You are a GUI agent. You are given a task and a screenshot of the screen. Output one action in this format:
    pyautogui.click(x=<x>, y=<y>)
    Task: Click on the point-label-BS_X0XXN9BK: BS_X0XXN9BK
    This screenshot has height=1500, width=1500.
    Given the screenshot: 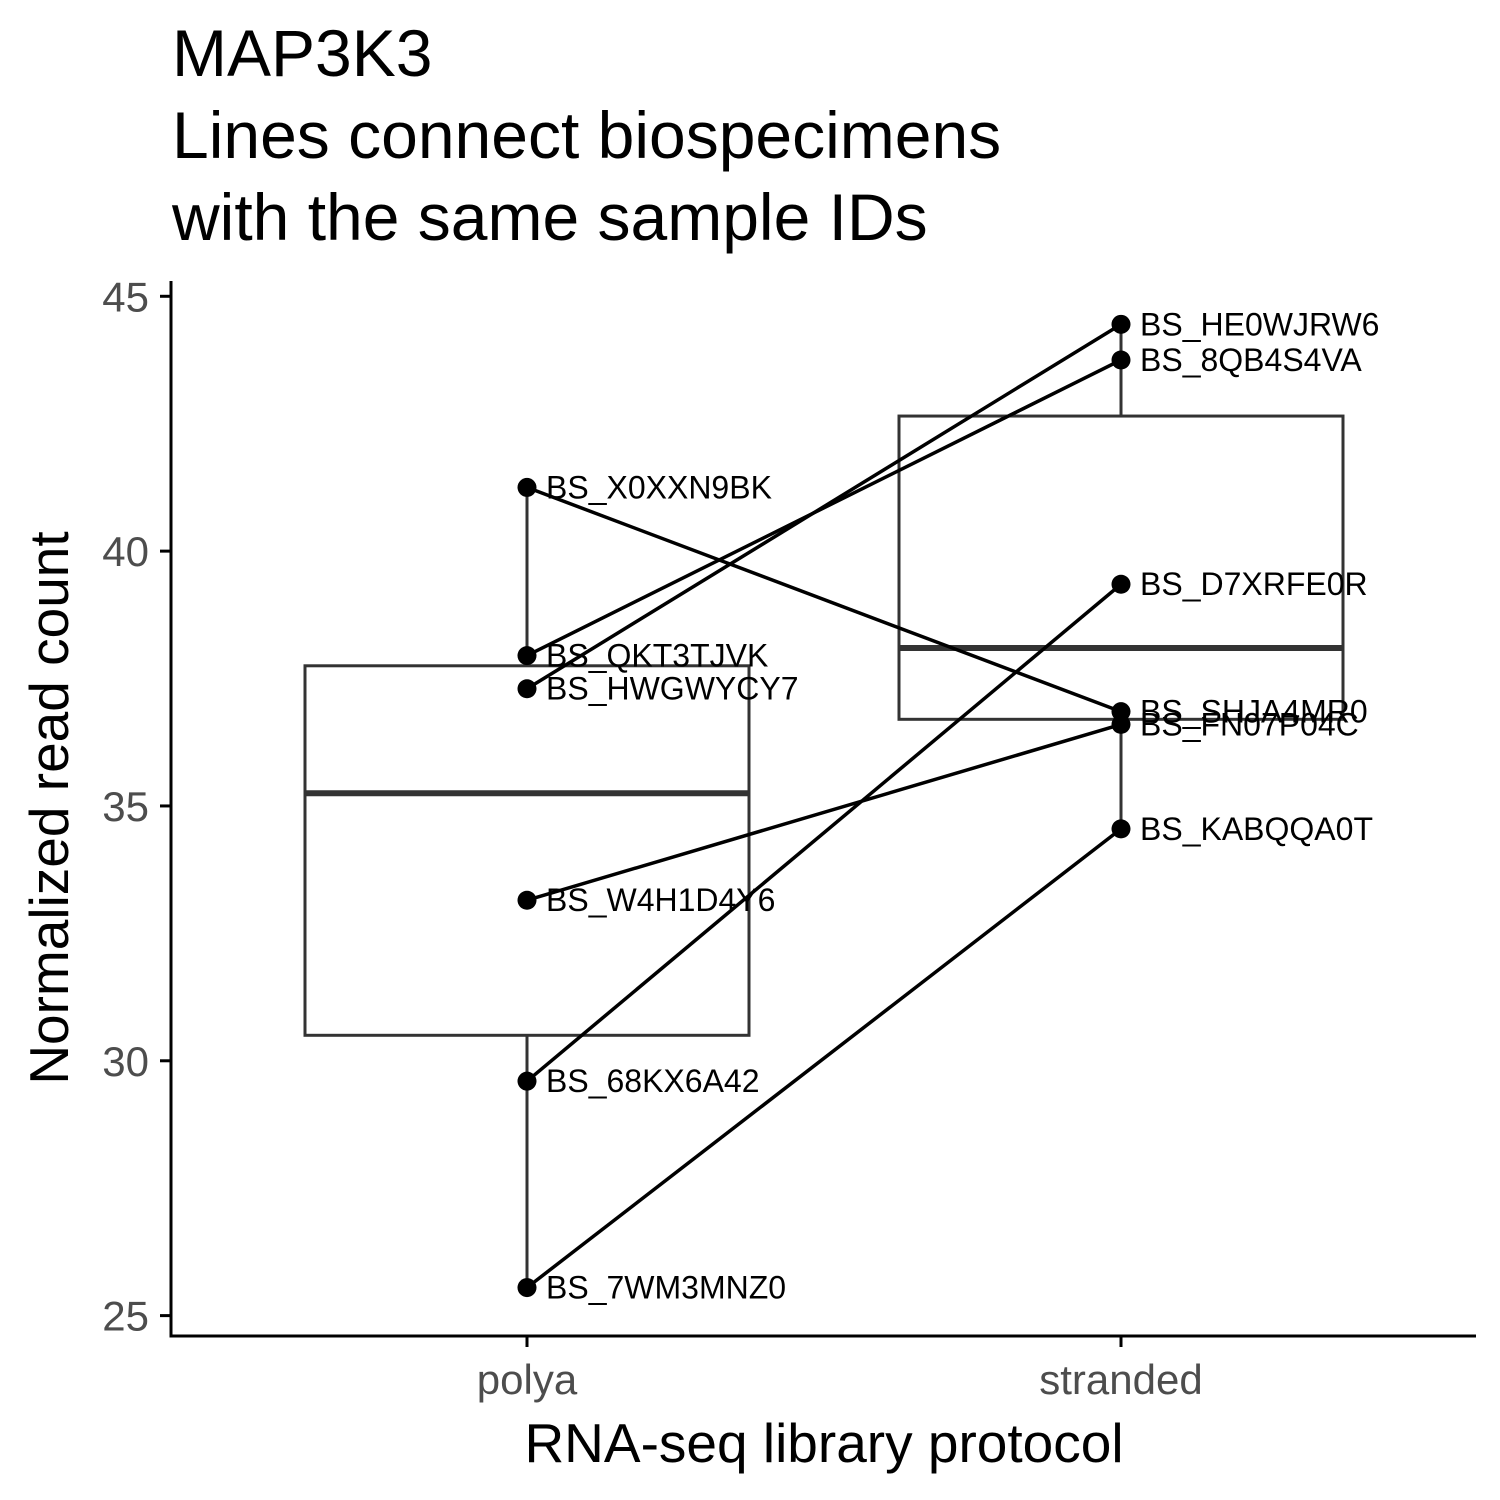 What is the action you would take?
    pyautogui.click(x=659, y=487)
    